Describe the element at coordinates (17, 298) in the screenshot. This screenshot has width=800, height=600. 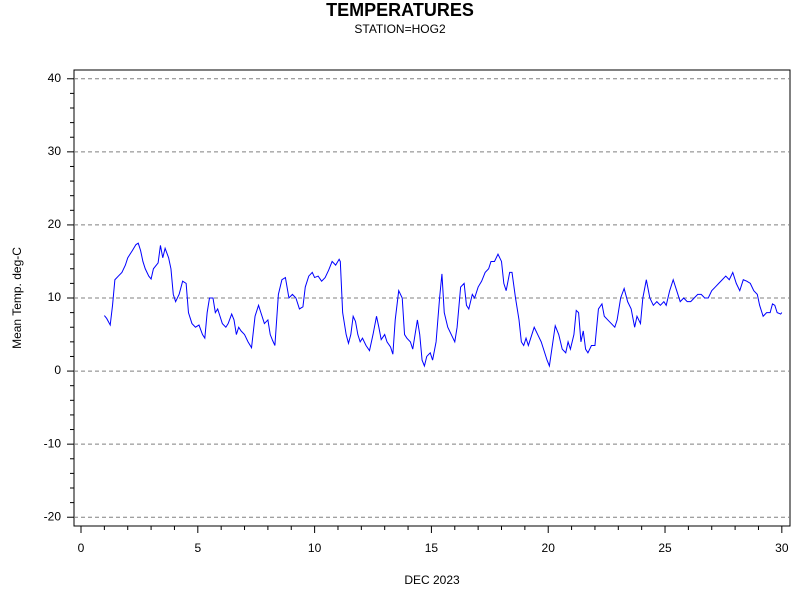
I see `y-axis-label: Mean Temp. deg-C` at that location.